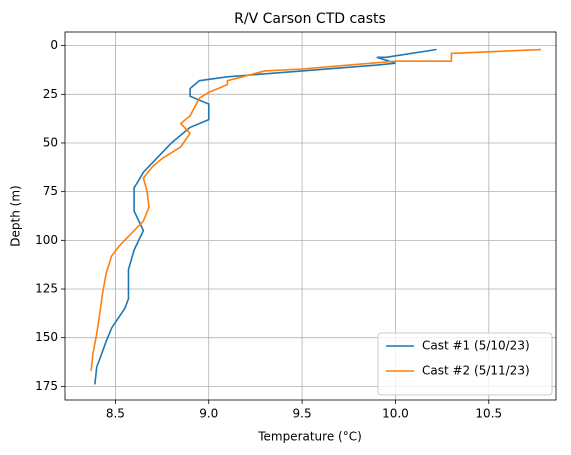 The height and width of the screenshot is (455, 571). What do you see at coordinates (46, 289) in the screenshot?
I see `y-tick-label: 125` at bounding box center [46, 289].